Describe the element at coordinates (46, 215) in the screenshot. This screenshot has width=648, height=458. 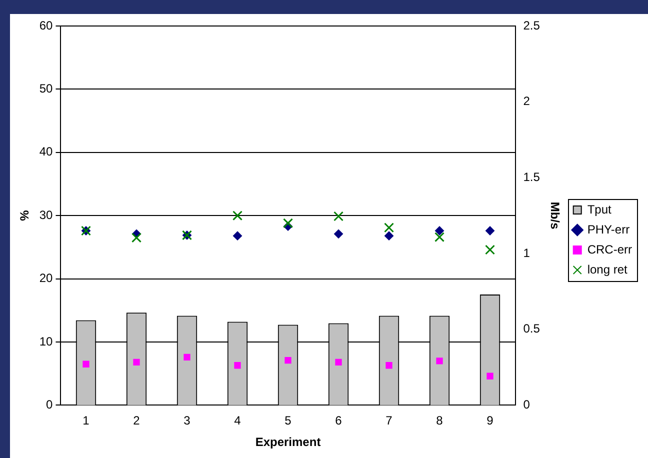
I see `y-tick-label: 30` at that location.